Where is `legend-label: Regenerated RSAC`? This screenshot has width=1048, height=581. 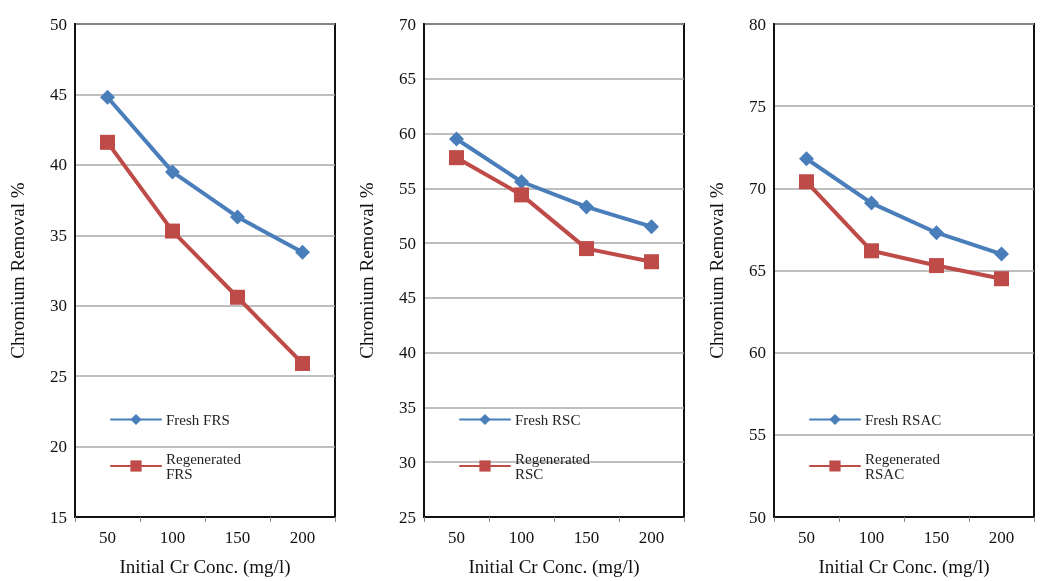 legend-label: Regenerated RSAC is located at coordinates (904, 466).